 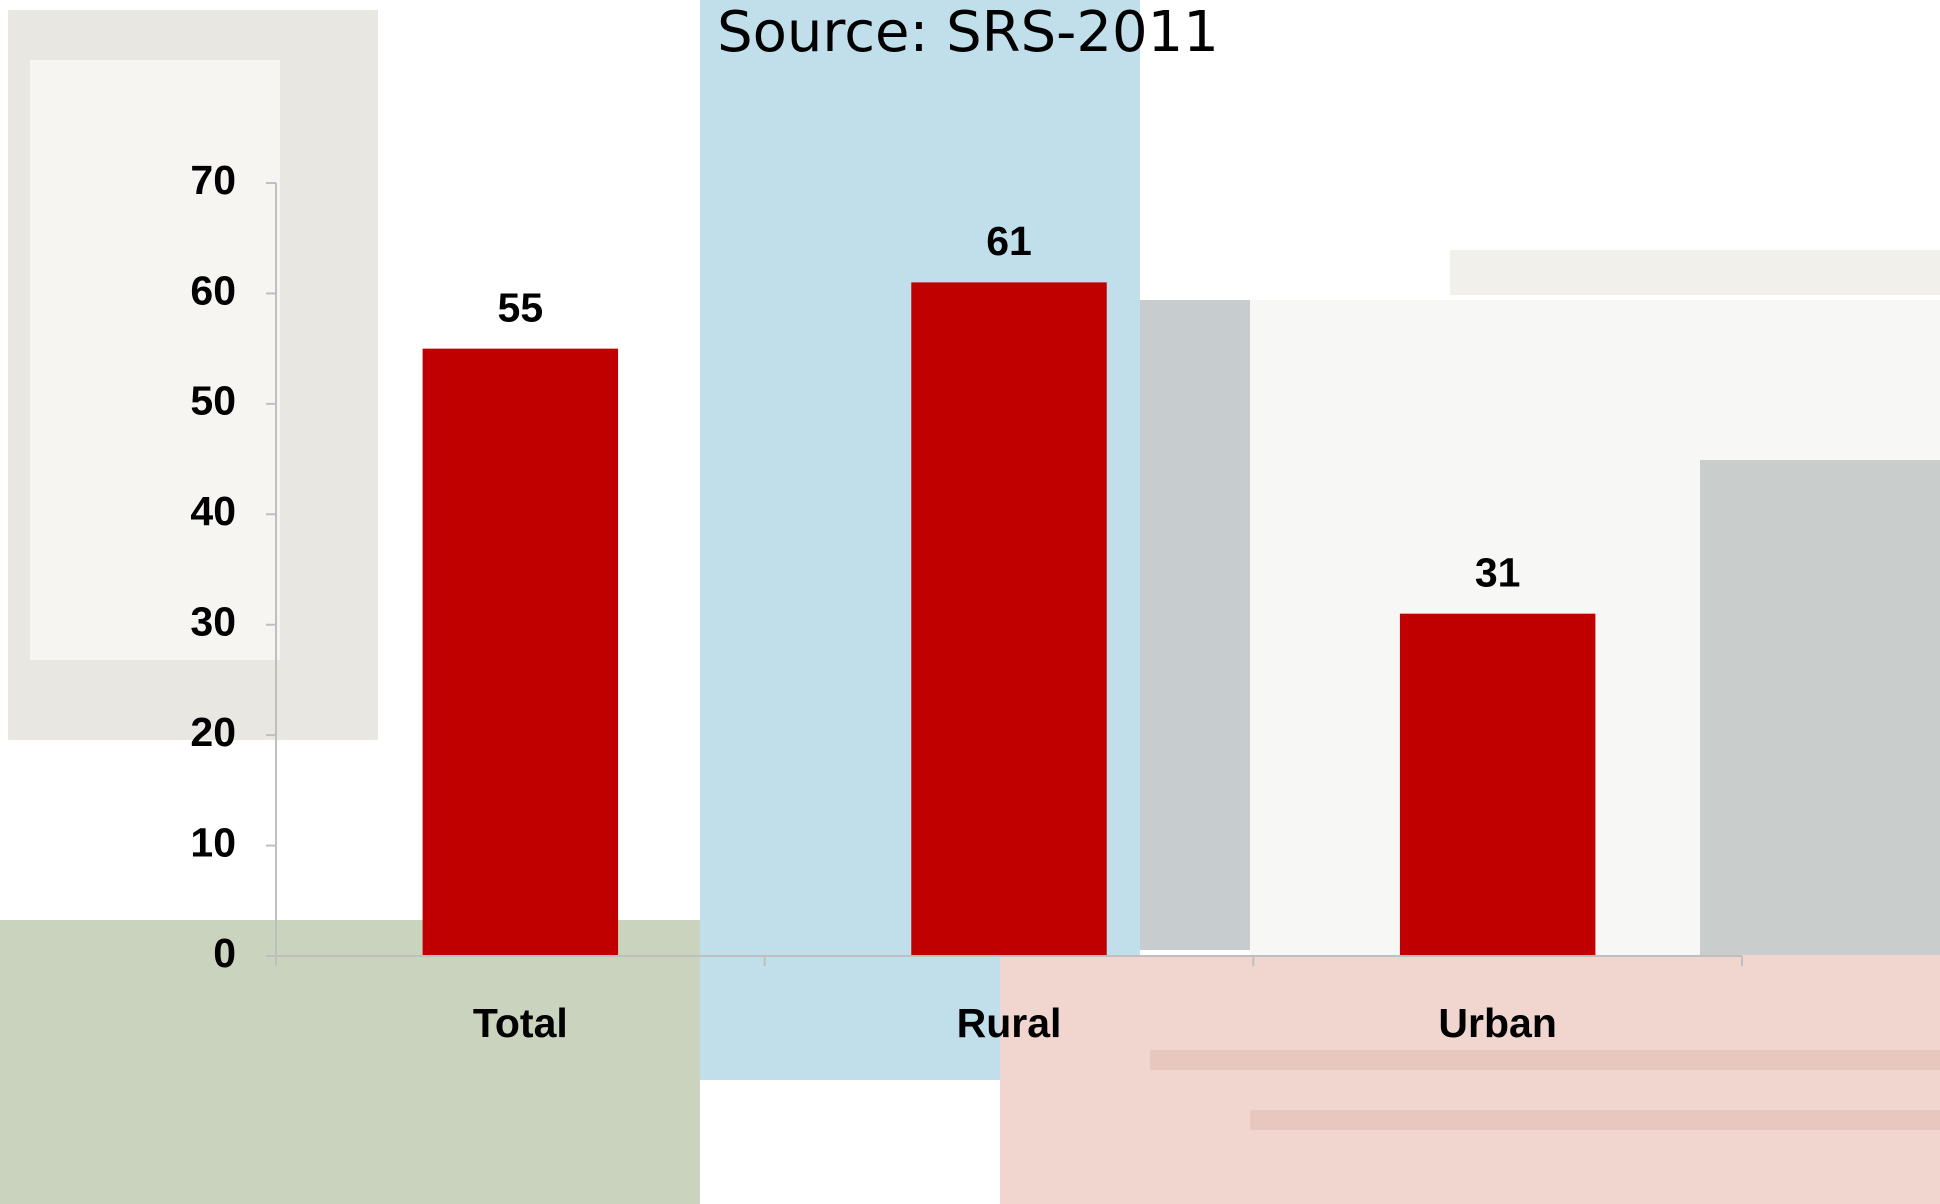 What do you see at coordinates (213, 842) in the screenshot?
I see `y-tick-label: 10` at bounding box center [213, 842].